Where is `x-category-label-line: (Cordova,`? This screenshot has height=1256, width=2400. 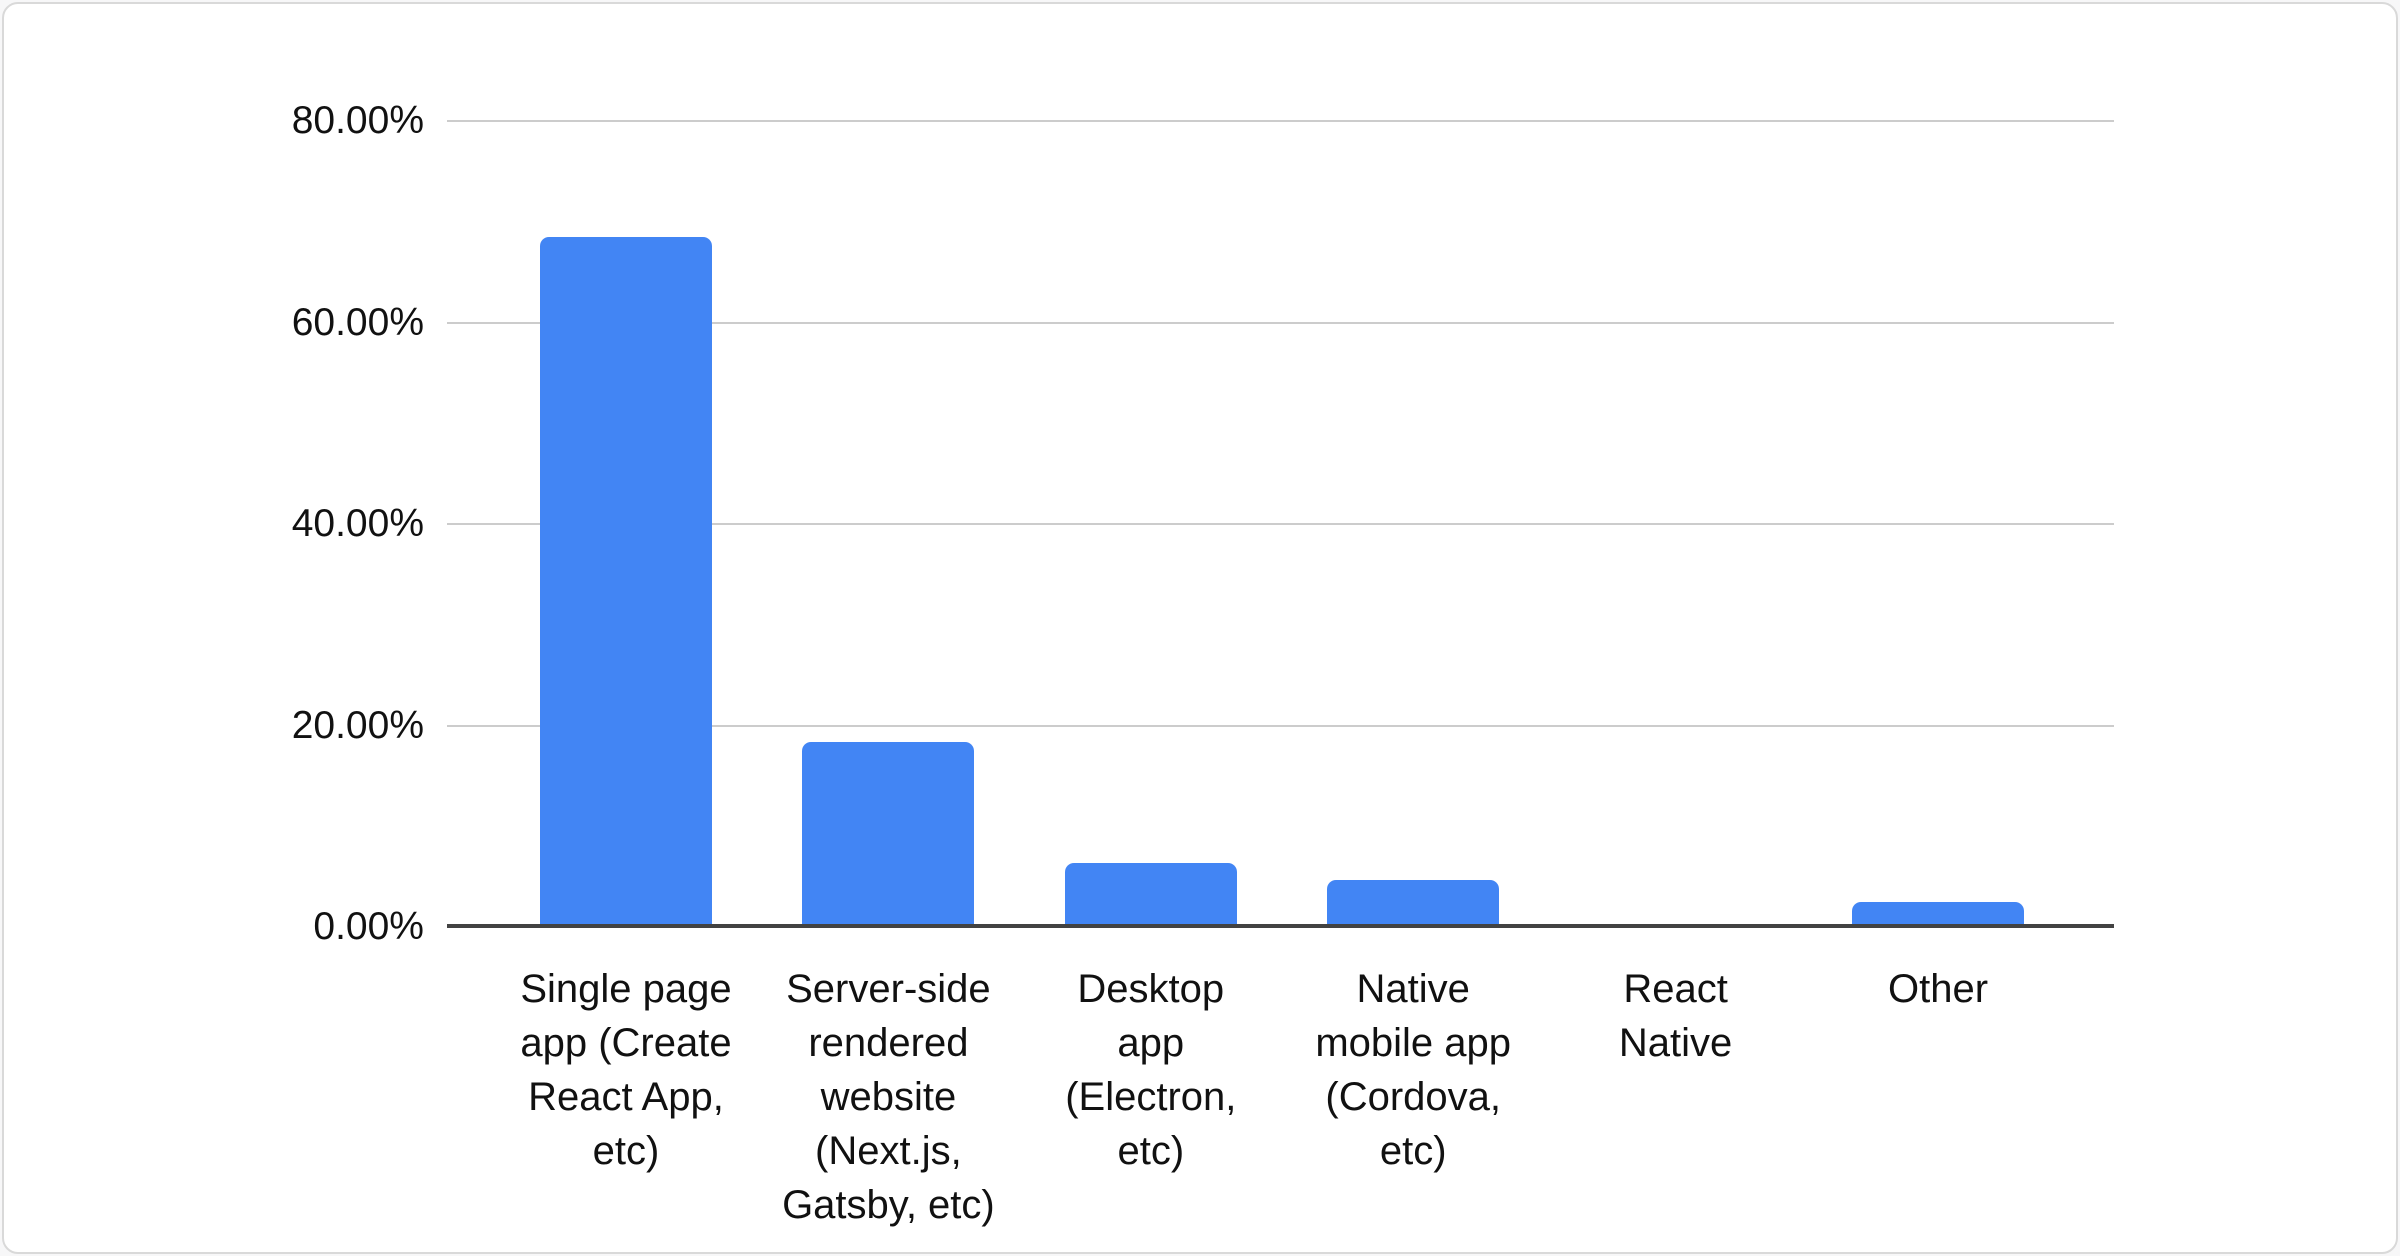 x-category-label-line: (Cordova, is located at coordinates (1413, 1097).